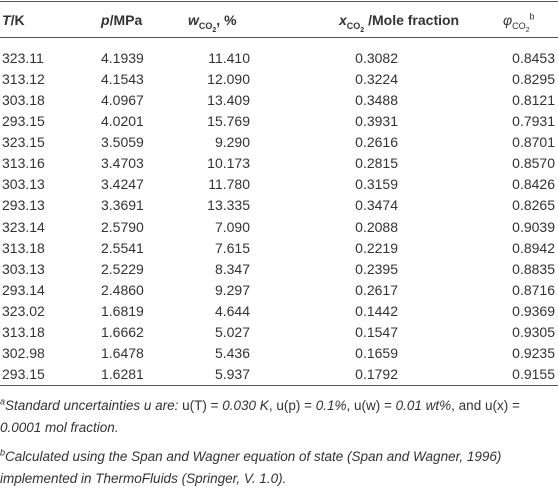  I want to click on table-cell: 9.290, so click(232, 142).